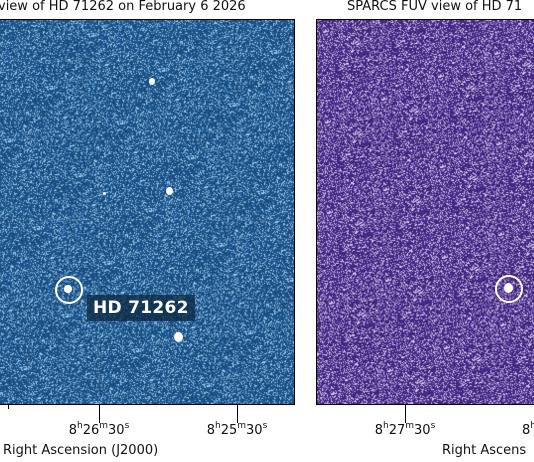 The image size is (534, 462). I want to click on left-x-axis-label: Right Ascension (J2000), so click(81, 450).